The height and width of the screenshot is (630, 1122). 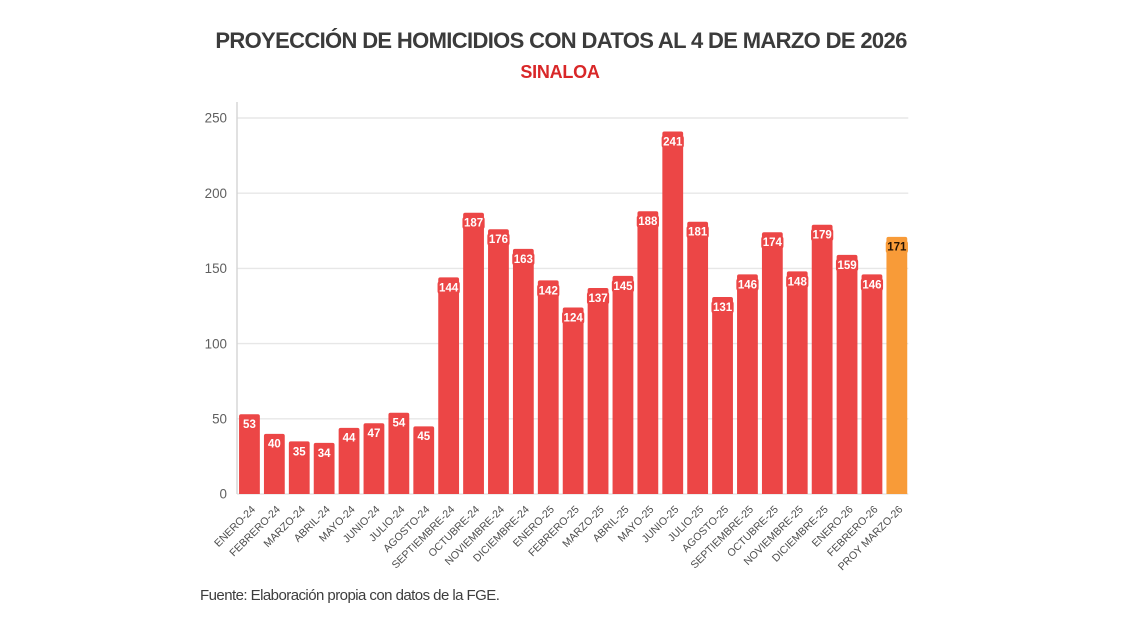 What do you see at coordinates (560, 72) in the screenshot?
I see `svg-text: SINALOA` at bounding box center [560, 72].